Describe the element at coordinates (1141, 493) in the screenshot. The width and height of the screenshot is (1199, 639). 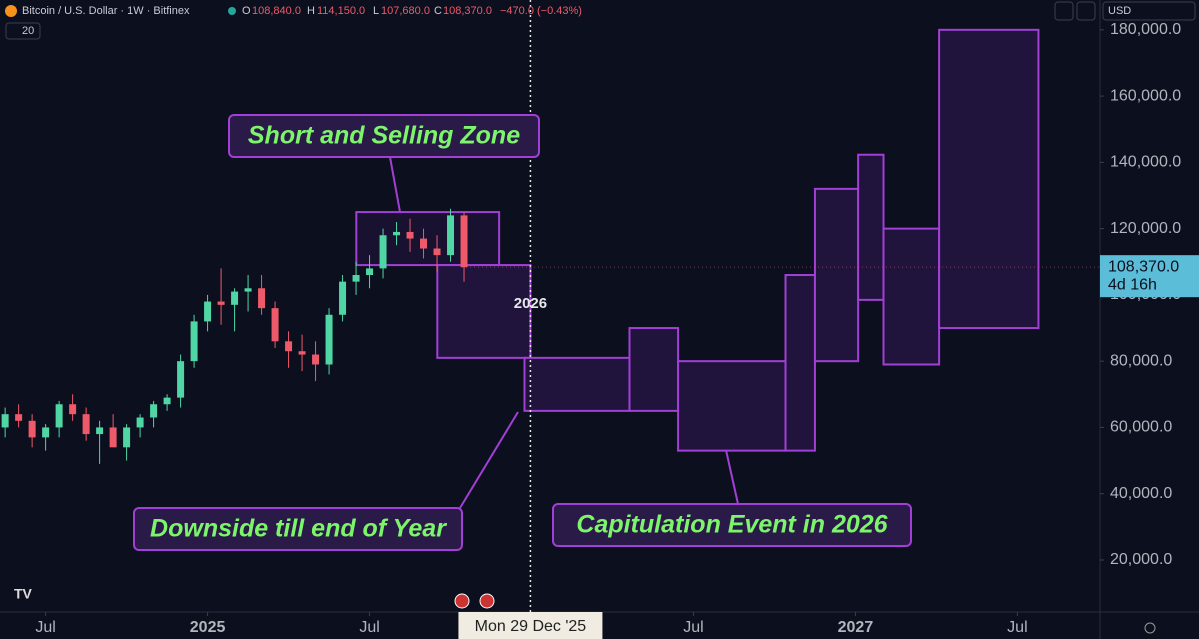
I see `y-tick-label: 40,000.0` at that location.